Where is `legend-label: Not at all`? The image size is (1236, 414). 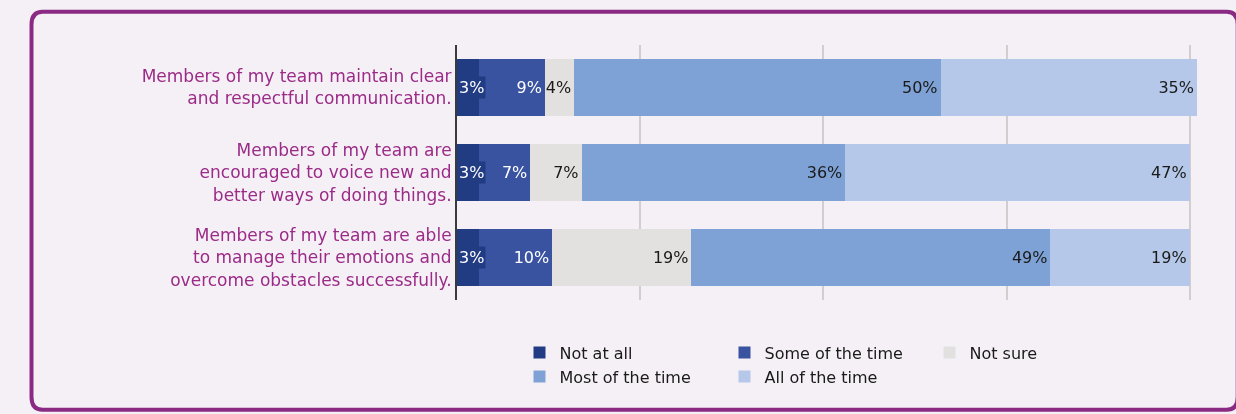 legend-label: Not at all is located at coordinates (596, 353).